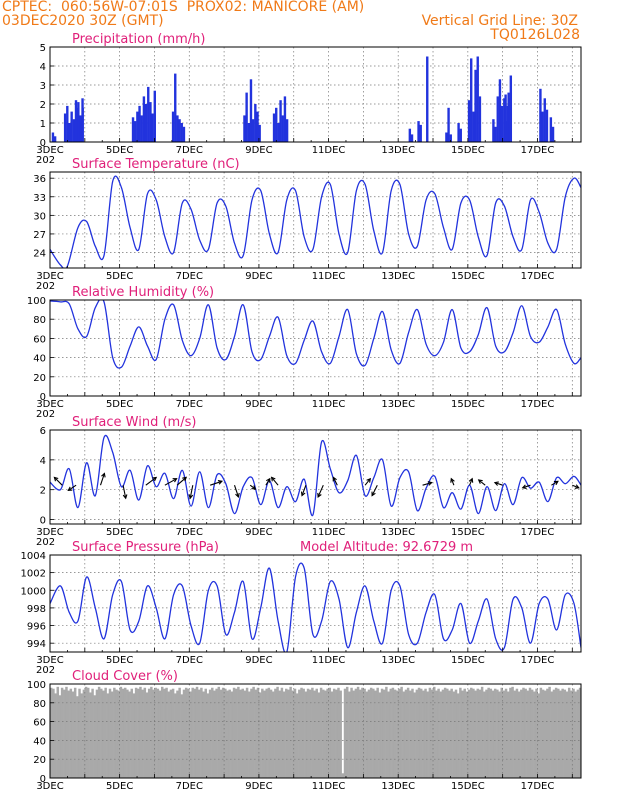 Image resolution: width=618 pixels, height=800 pixels. What do you see at coordinates (33, 556) in the screenshot?
I see `pressure-y-tick-label: 1004` at bounding box center [33, 556].